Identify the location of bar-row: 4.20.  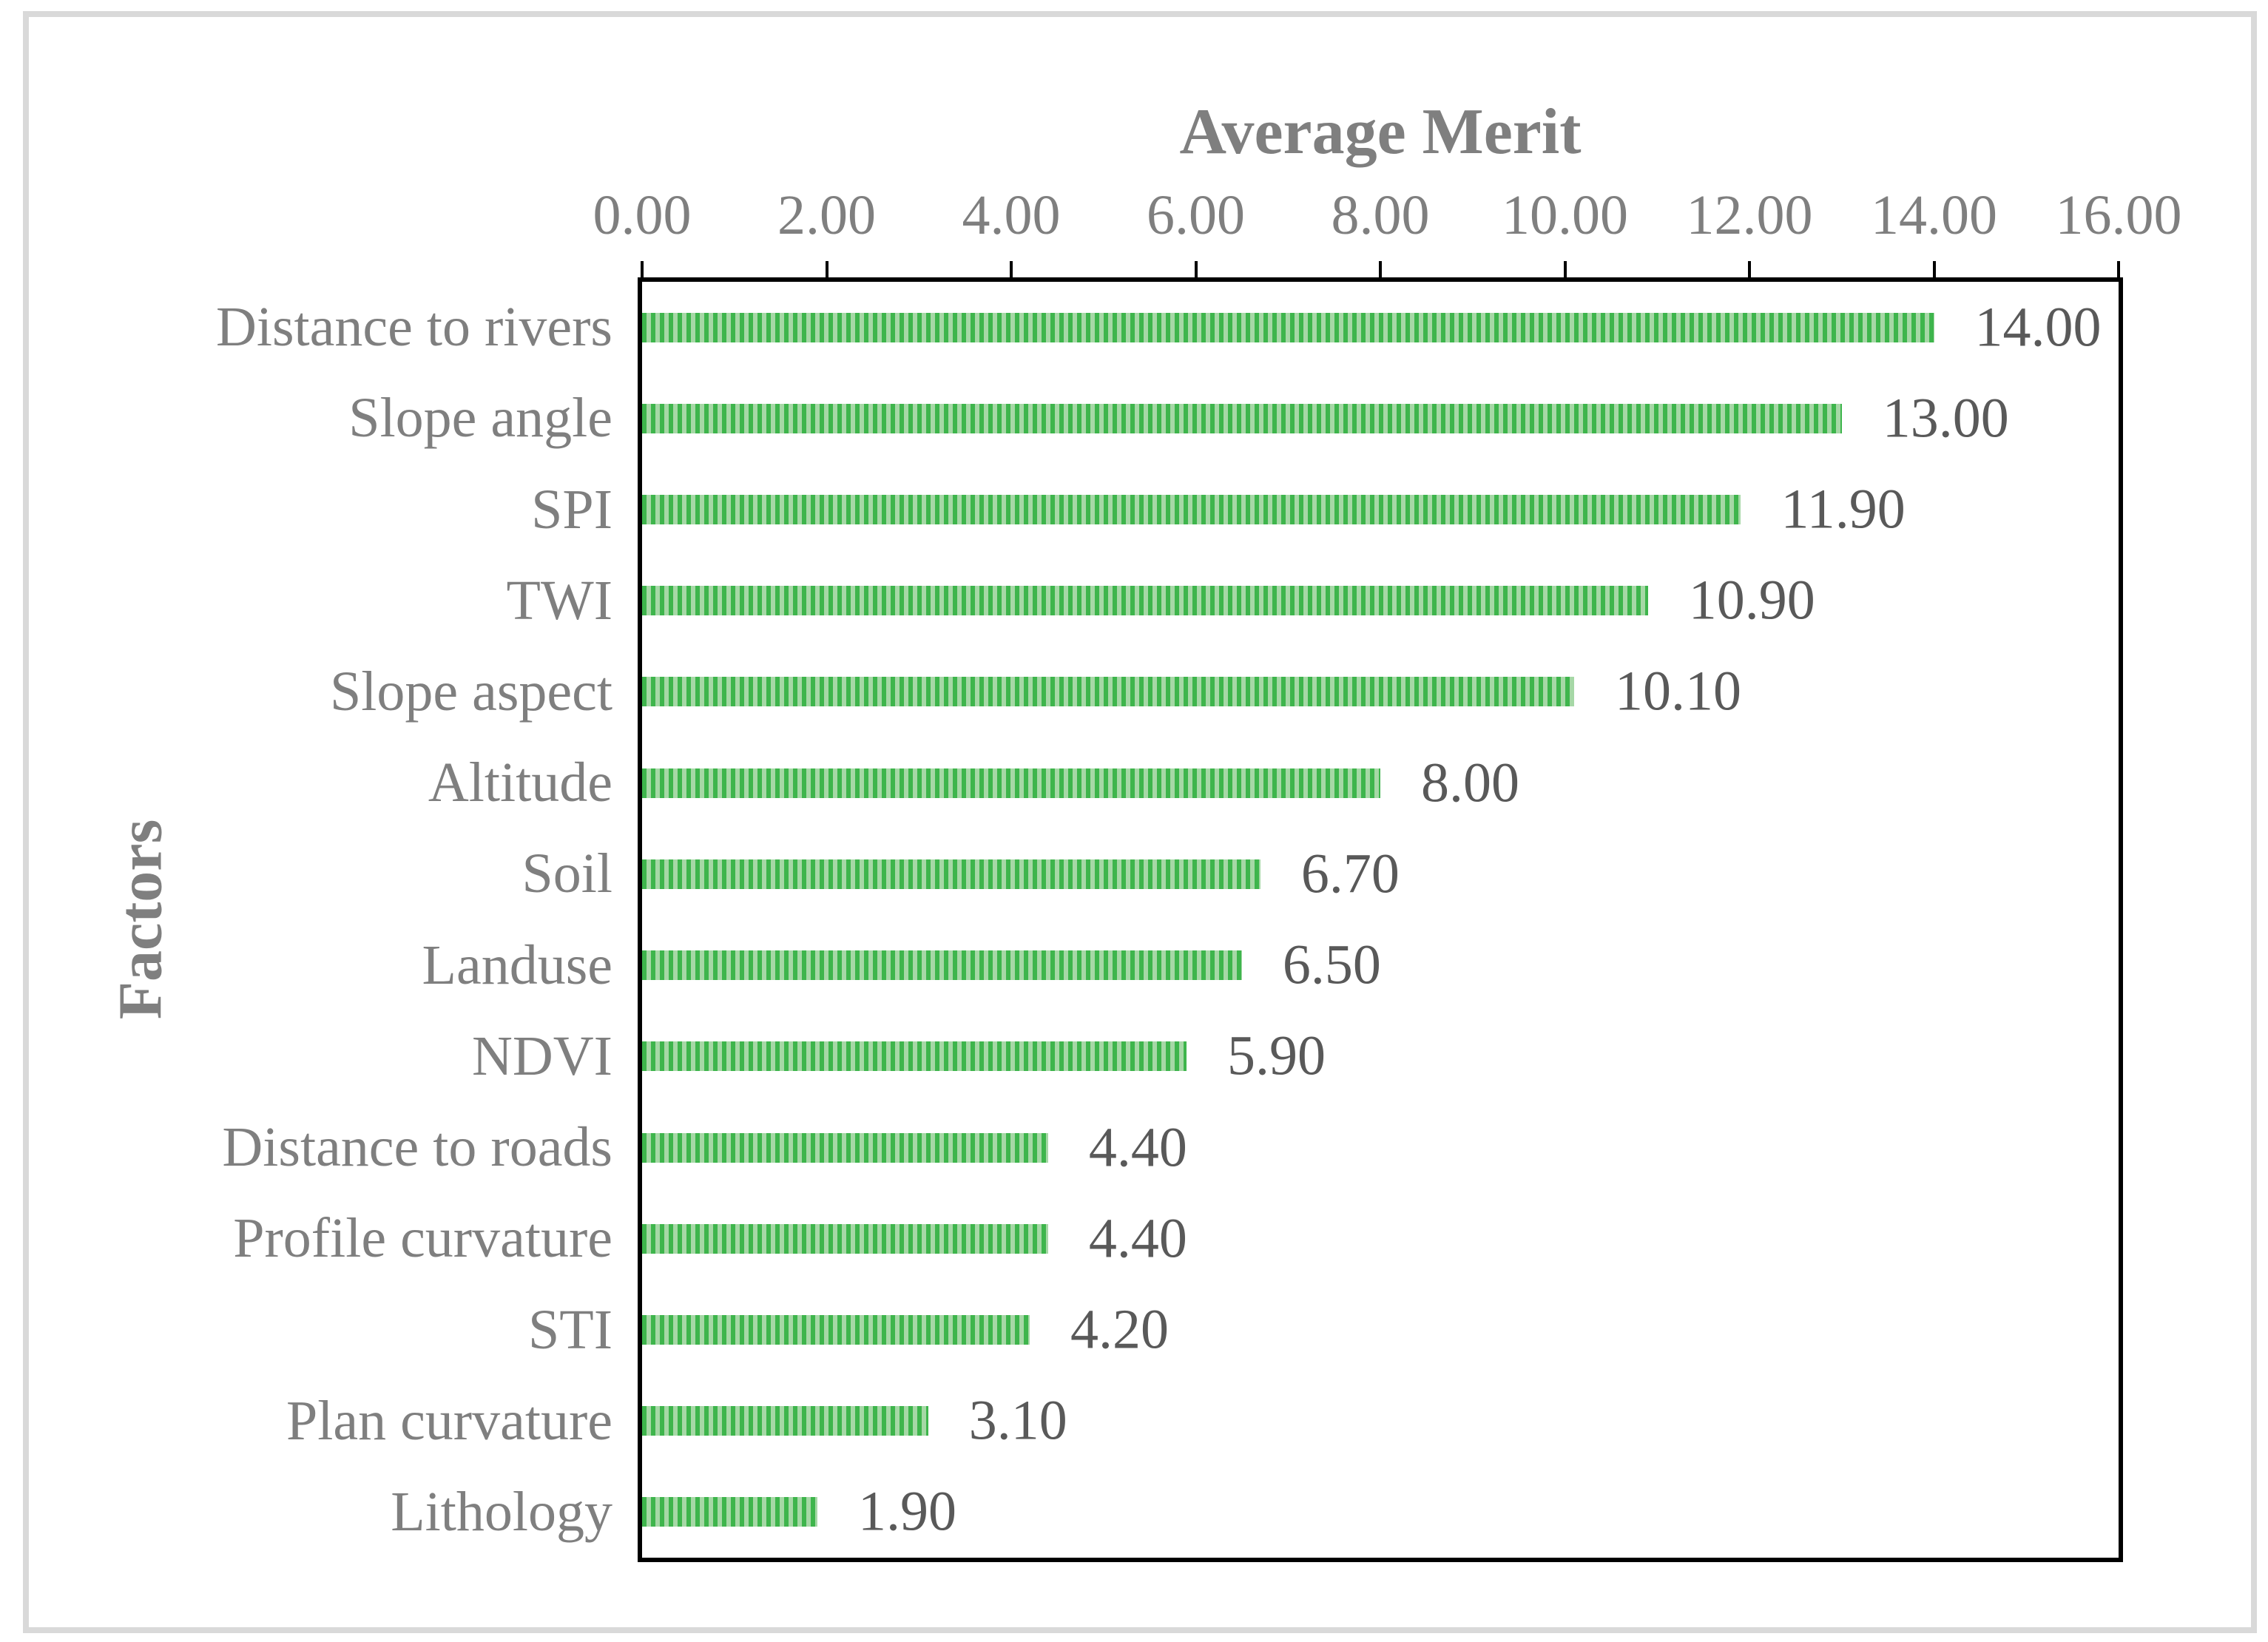
(1380, 1330).